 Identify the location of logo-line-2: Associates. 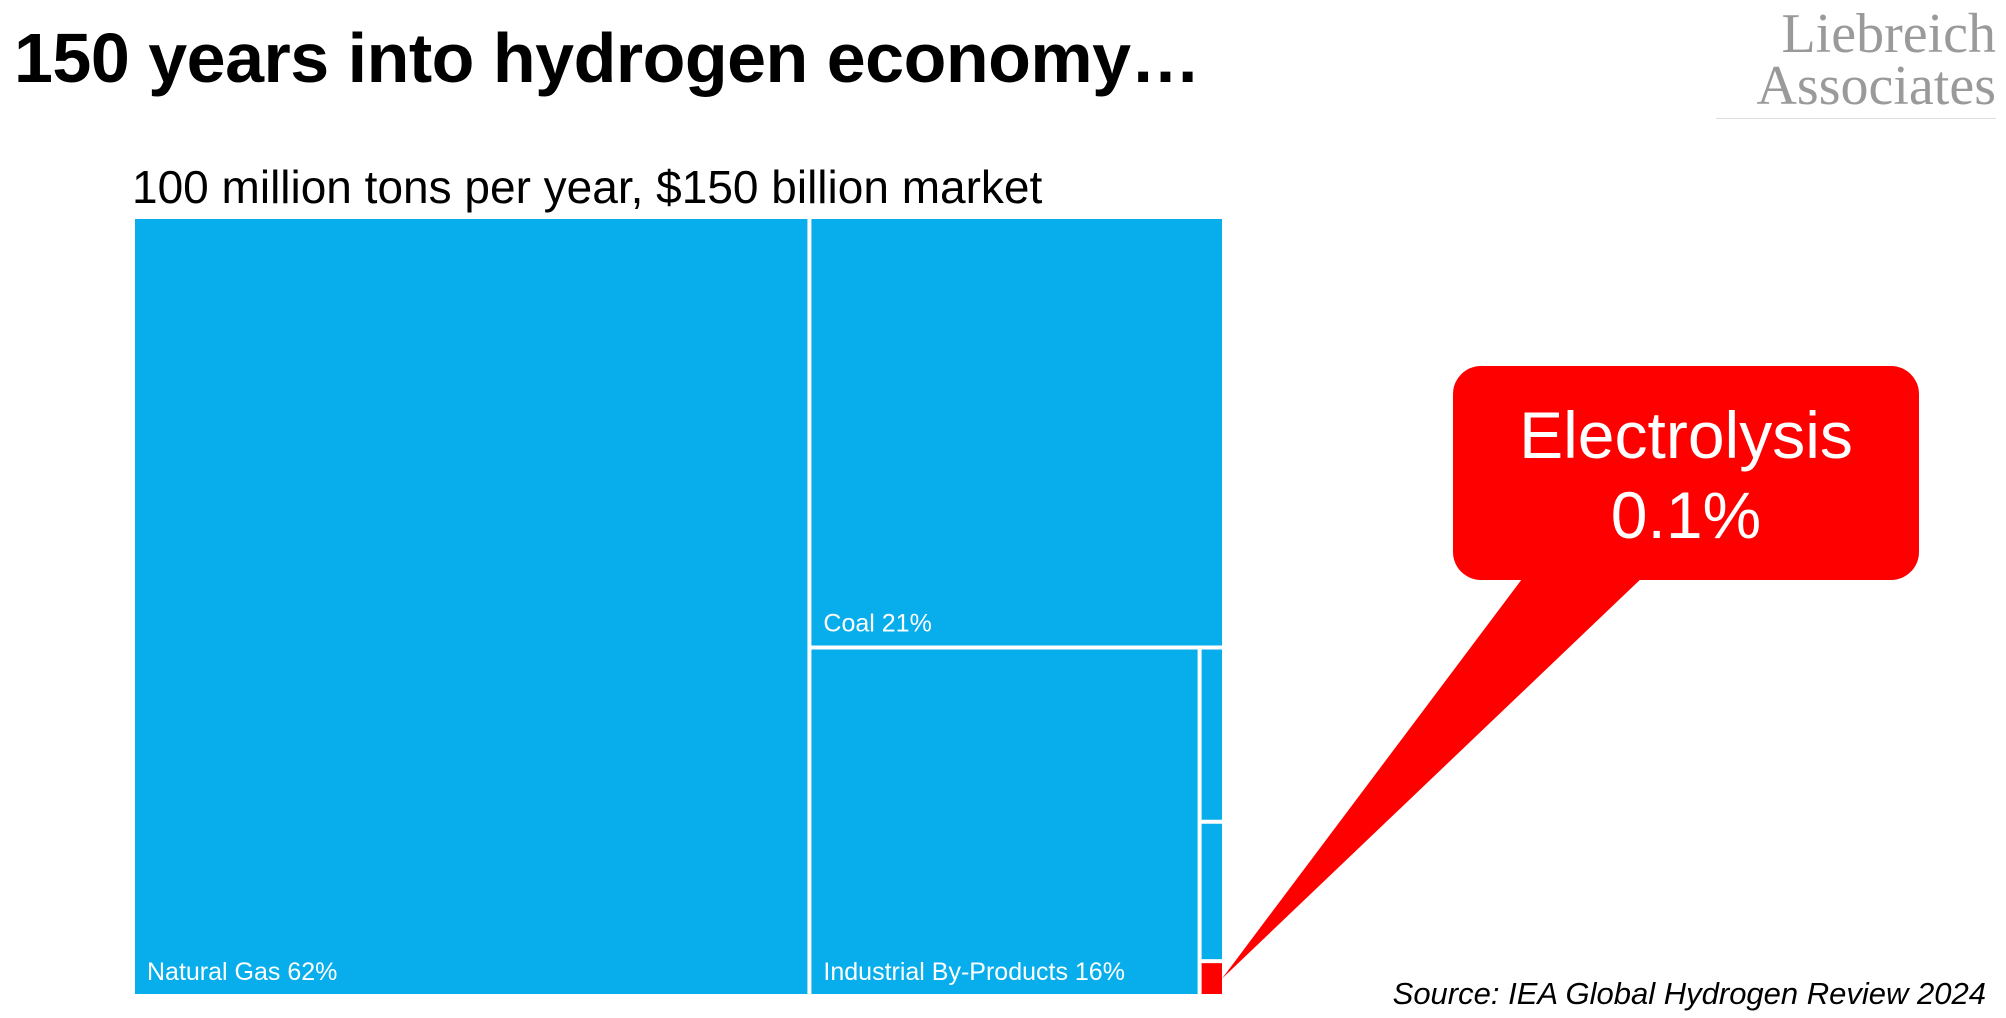
(1876, 86).